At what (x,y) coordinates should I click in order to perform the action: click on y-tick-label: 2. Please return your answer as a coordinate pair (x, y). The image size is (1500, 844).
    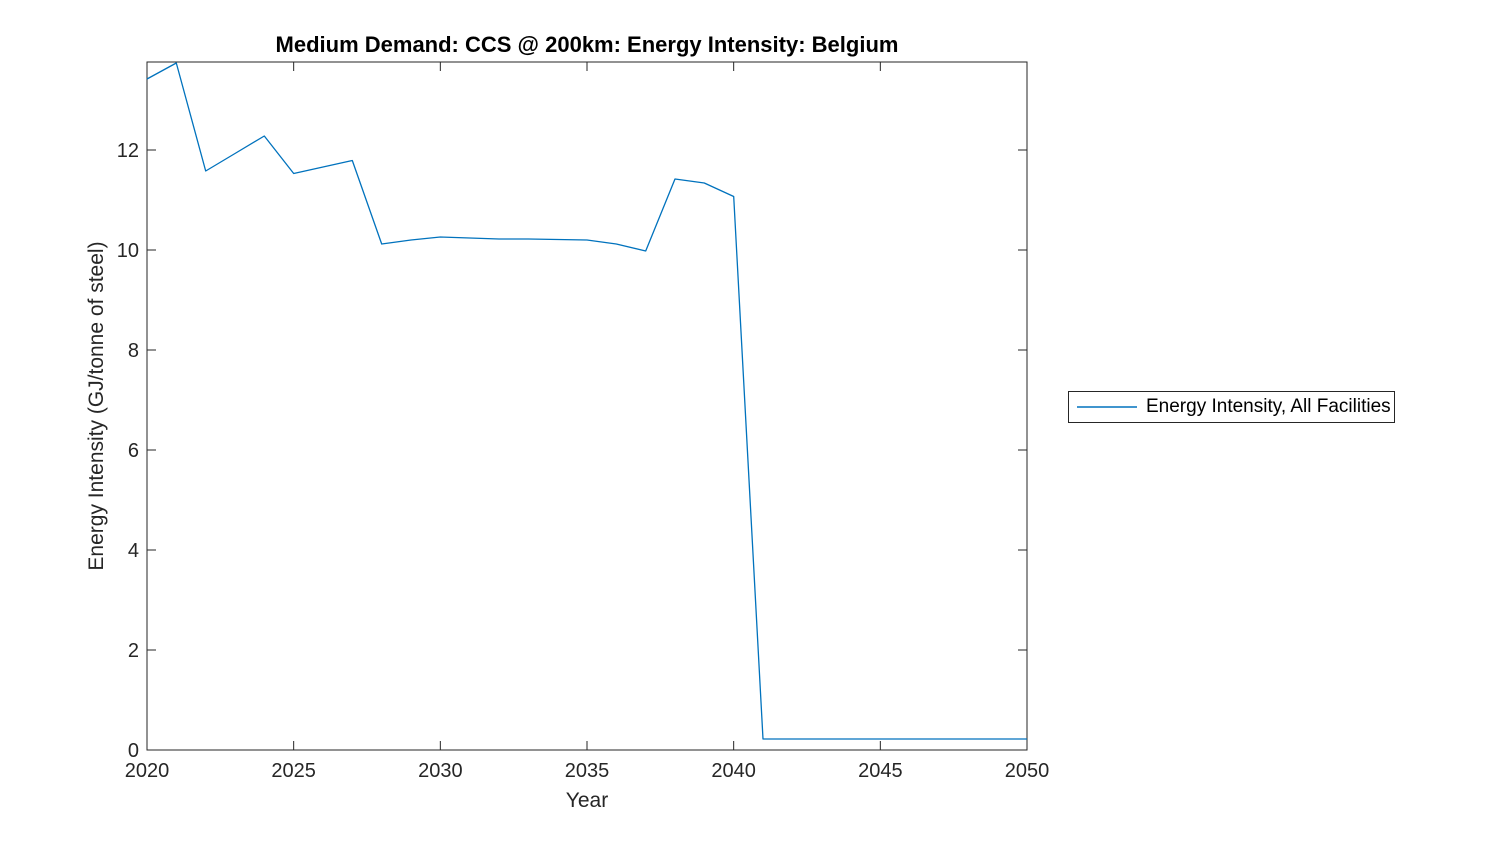
    Looking at the image, I should click on (133, 651).